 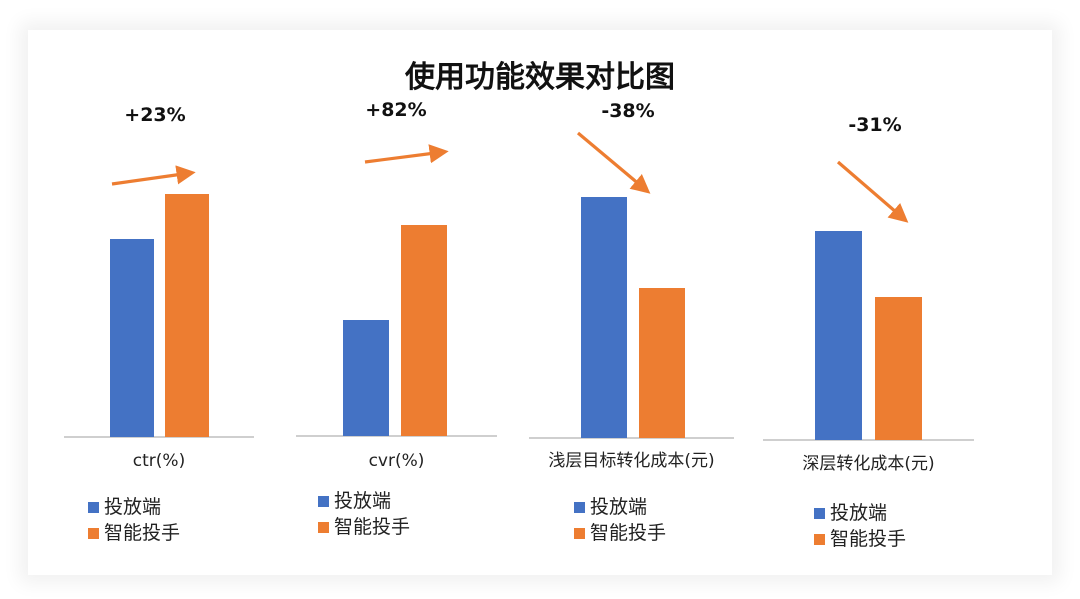 I want to click on change-label: -31%, so click(x=874, y=125).